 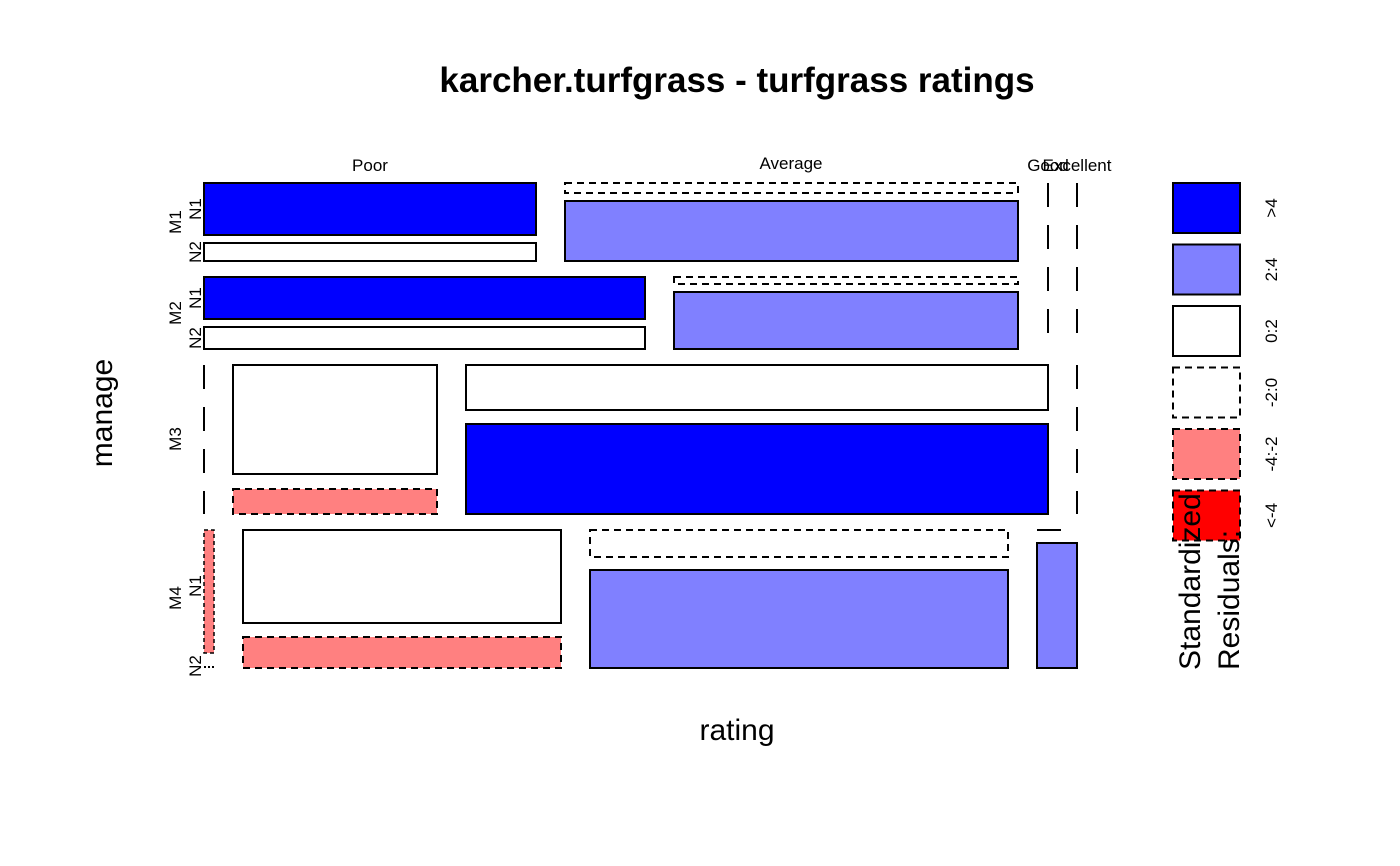 What do you see at coordinates (1271, 454) in the screenshot?
I see `legend-label-4: -4:-2` at bounding box center [1271, 454].